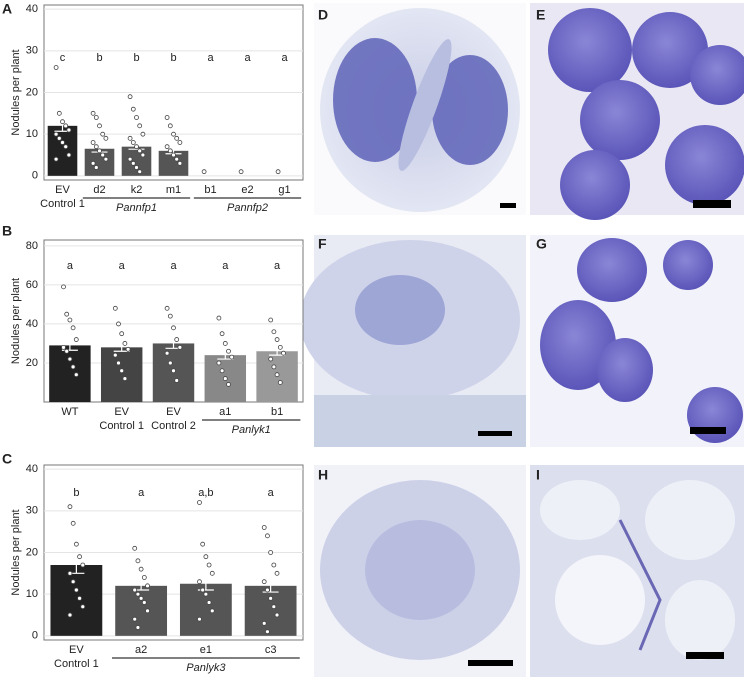  What do you see at coordinates (323, 475) in the screenshot?
I see `panel-label: H` at bounding box center [323, 475].